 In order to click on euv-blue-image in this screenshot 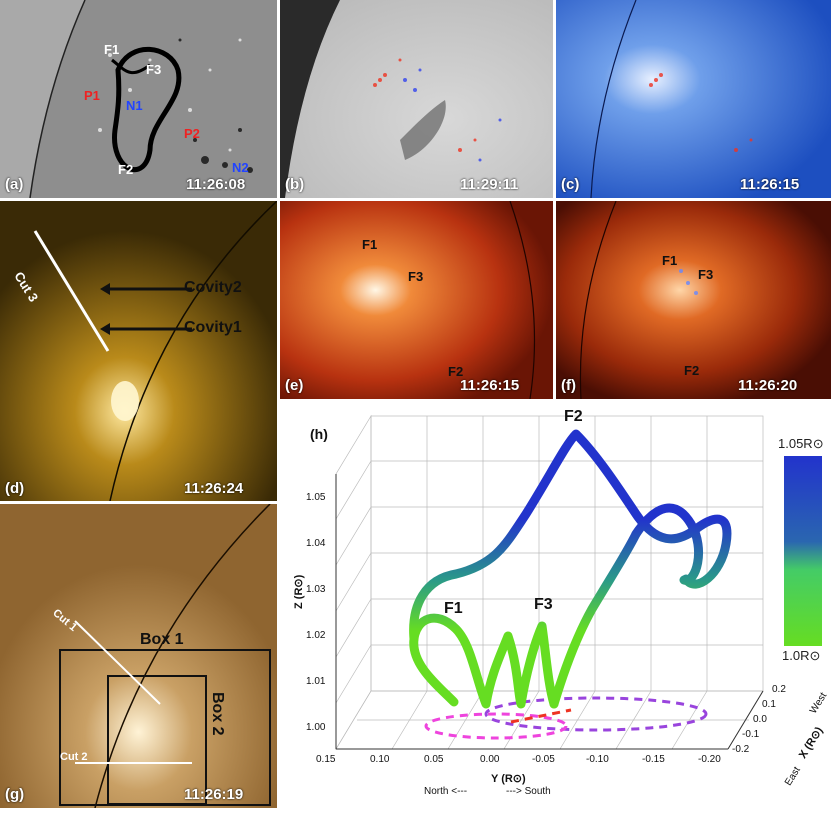, I will do `click(693, 99)`.